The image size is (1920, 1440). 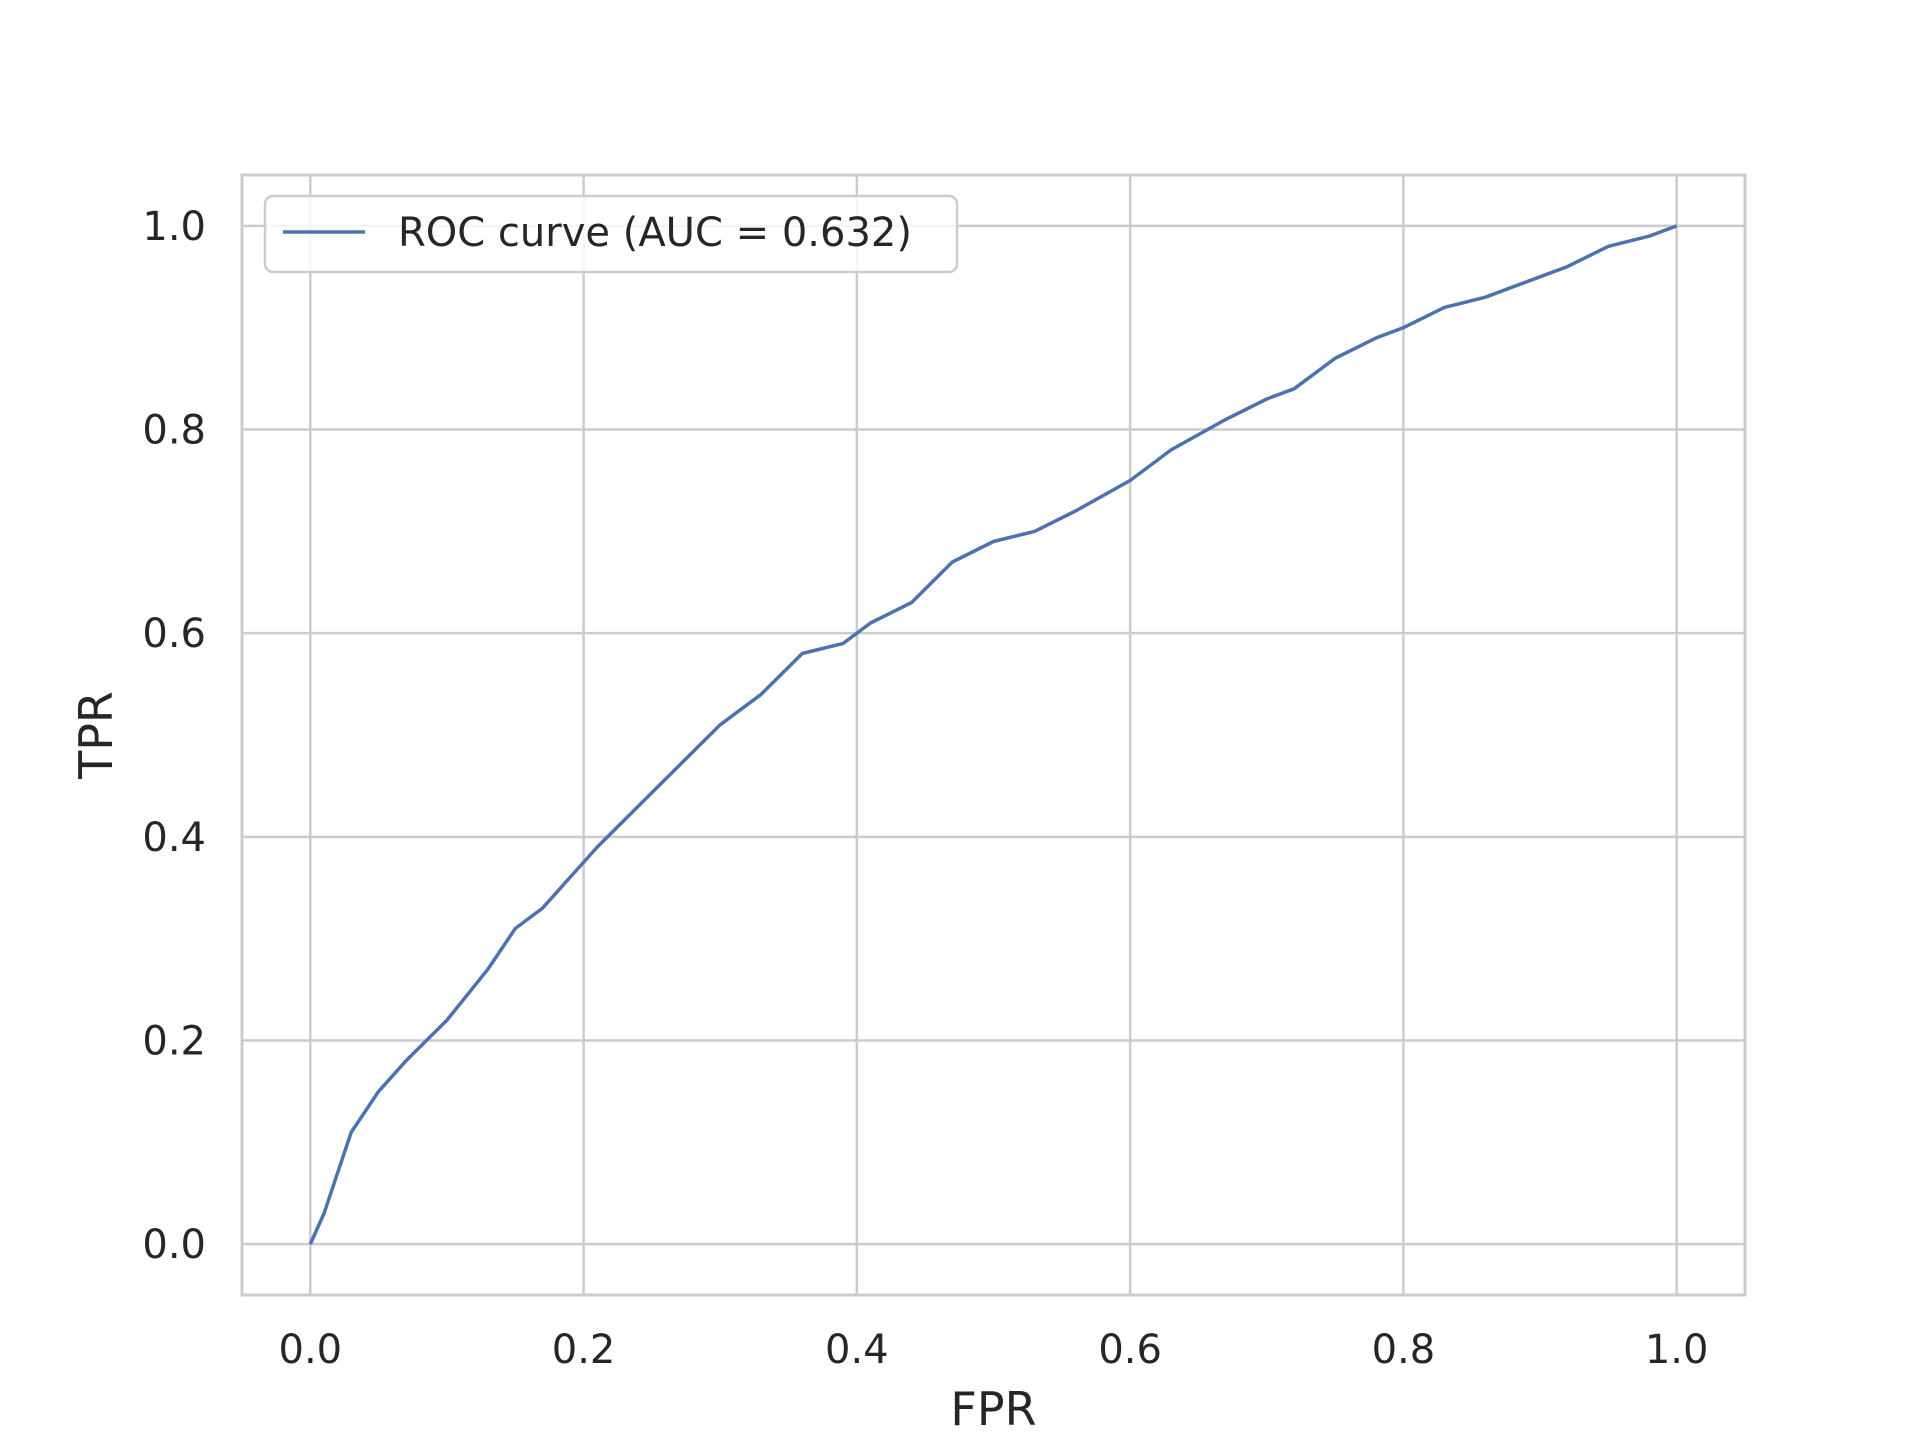 What do you see at coordinates (655, 233) in the screenshot?
I see `legend-label: ROC curve (AUC = 0.632)` at bounding box center [655, 233].